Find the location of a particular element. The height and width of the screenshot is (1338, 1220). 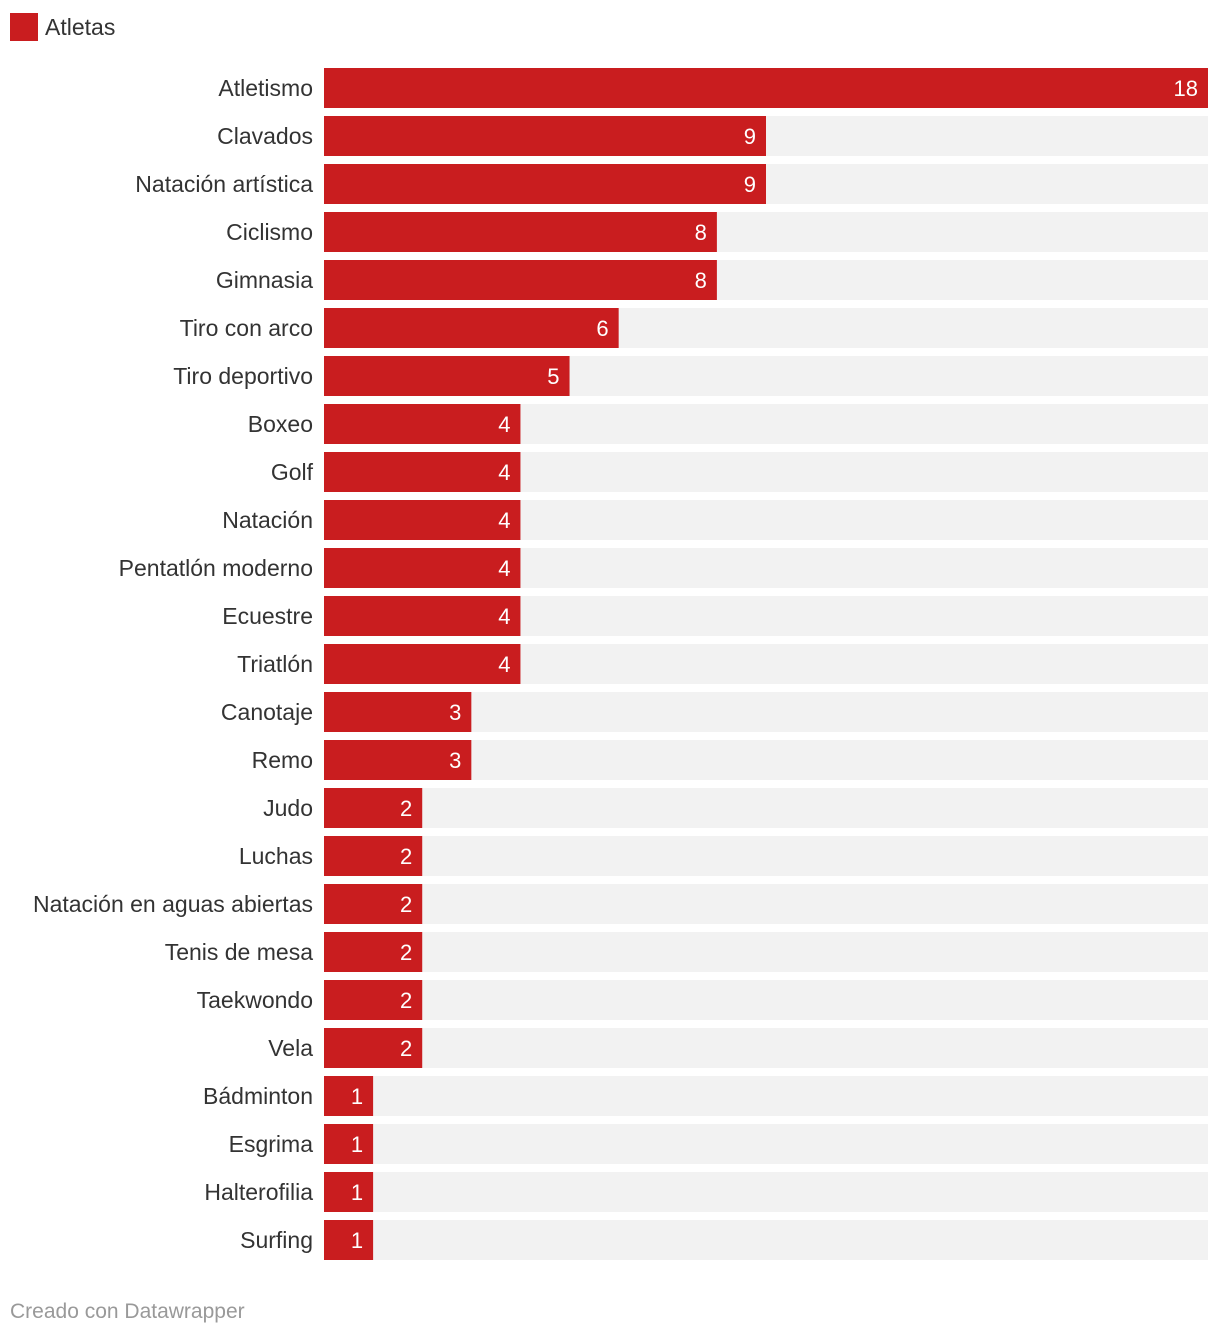

category-label: Natación en aguas abiertas is located at coordinates (173, 904).